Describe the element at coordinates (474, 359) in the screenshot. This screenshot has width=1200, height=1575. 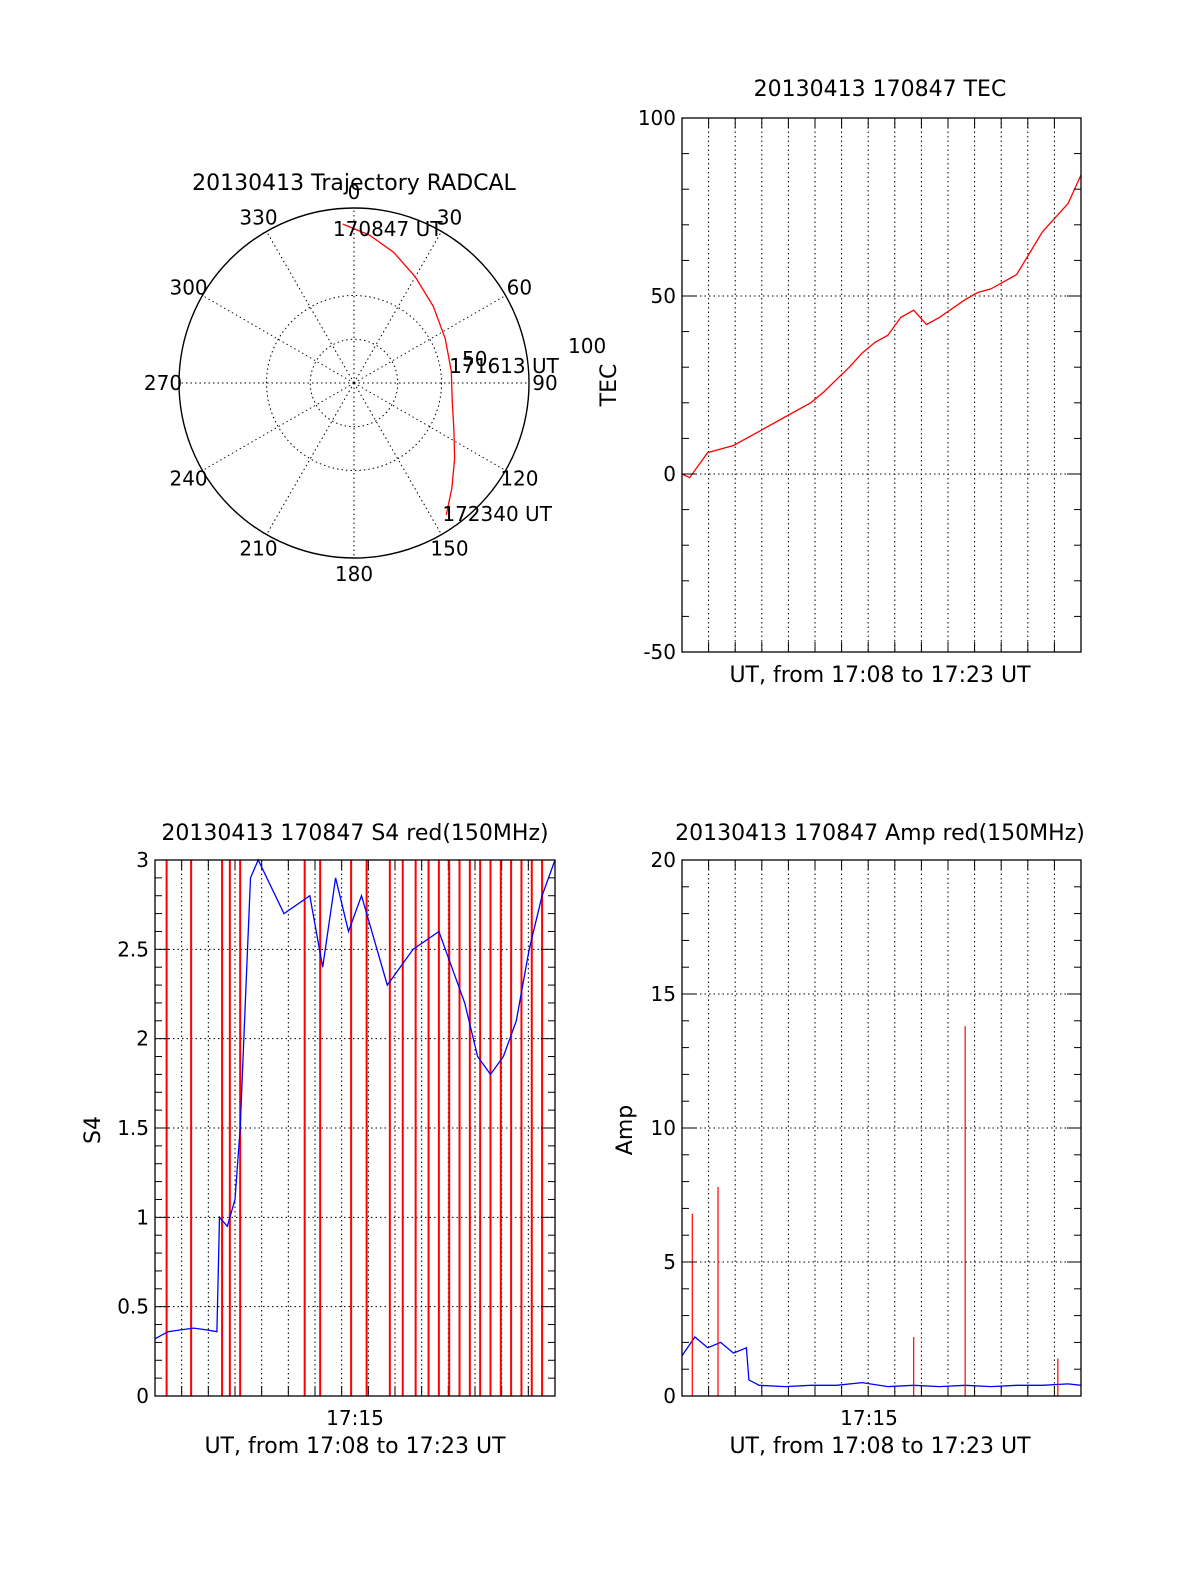
I see `polar-ring-label: 50` at that location.